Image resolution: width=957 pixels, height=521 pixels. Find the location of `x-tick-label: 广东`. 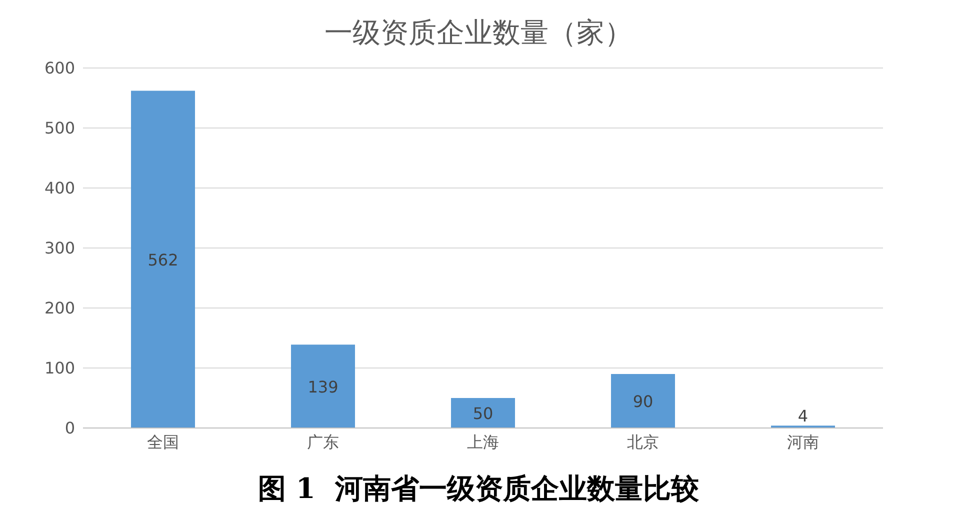

x-tick-label: 广东 is located at coordinates (323, 442).